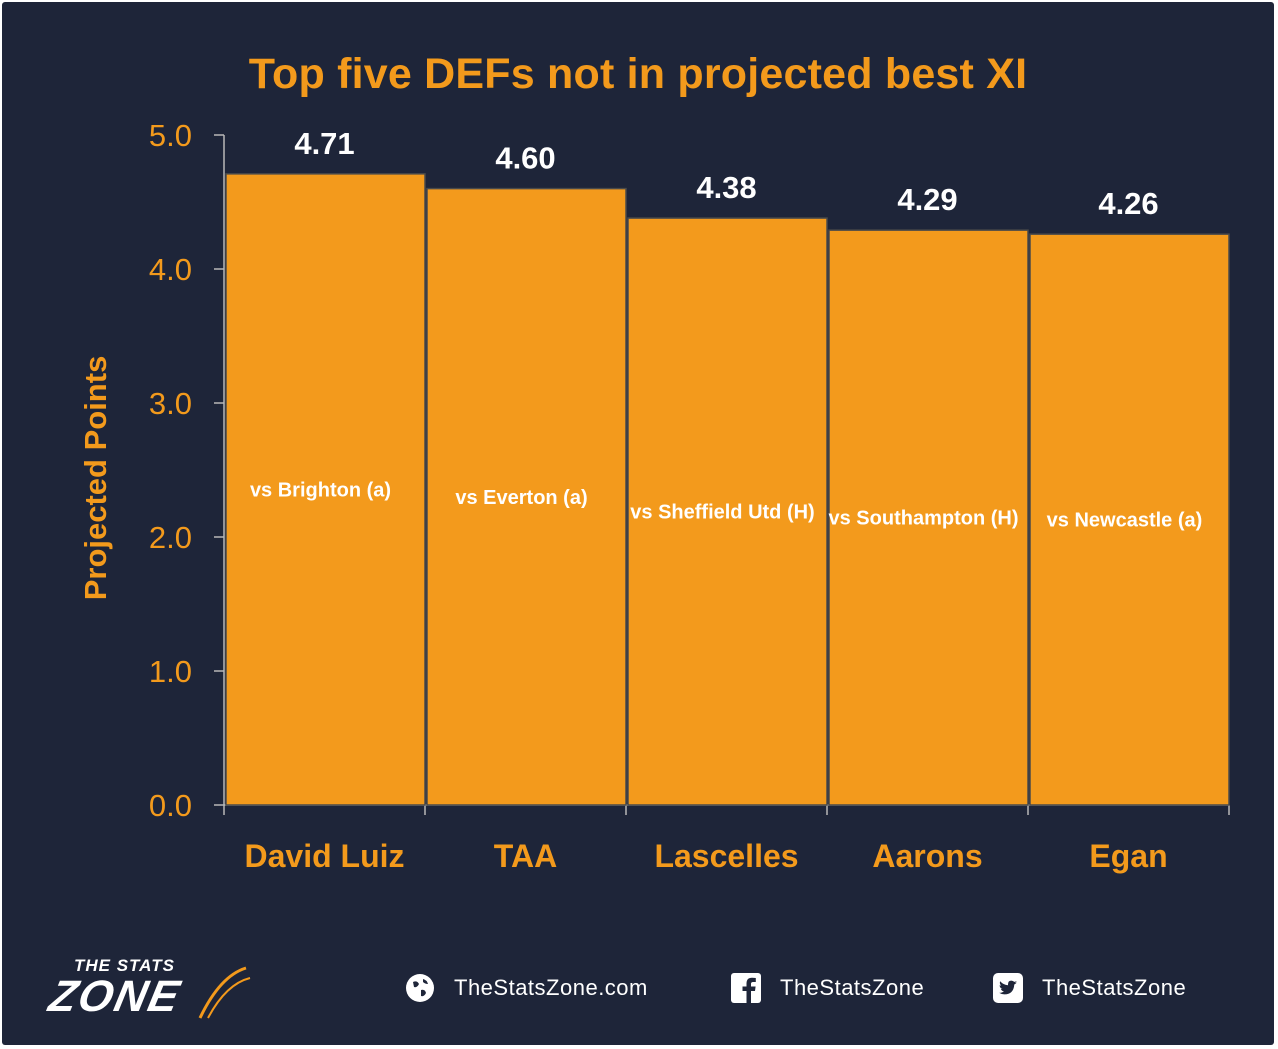 Image resolution: width=1278 pixels, height=1049 pixels. I want to click on bar-annotation: vs Newcastle (a), so click(1125, 521).